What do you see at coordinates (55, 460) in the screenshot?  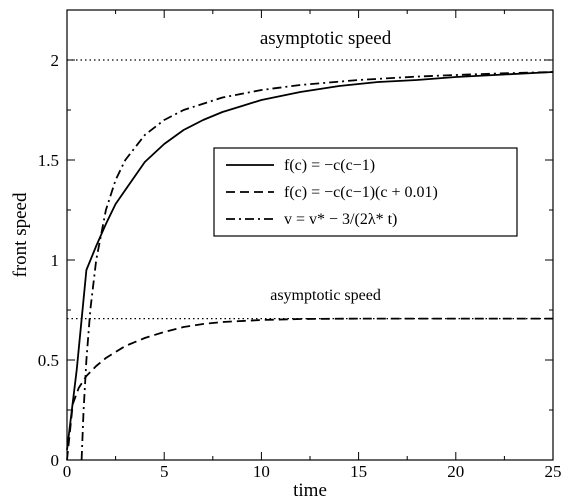 I see `y-tick-label: 0` at bounding box center [55, 460].